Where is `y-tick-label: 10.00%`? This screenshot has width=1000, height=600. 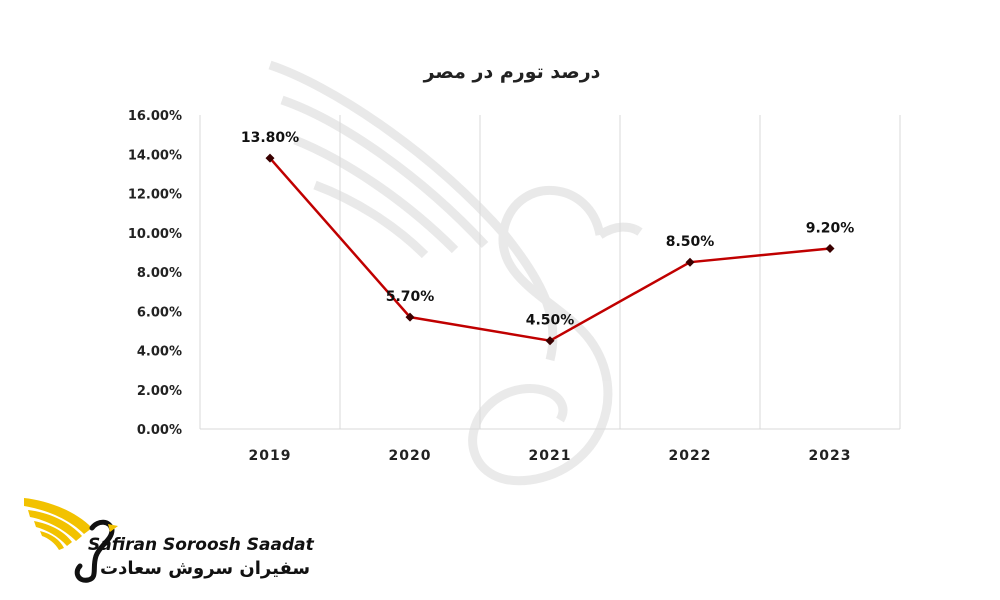 y-tick-label: 10.00% is located at coordinates (155, 234).